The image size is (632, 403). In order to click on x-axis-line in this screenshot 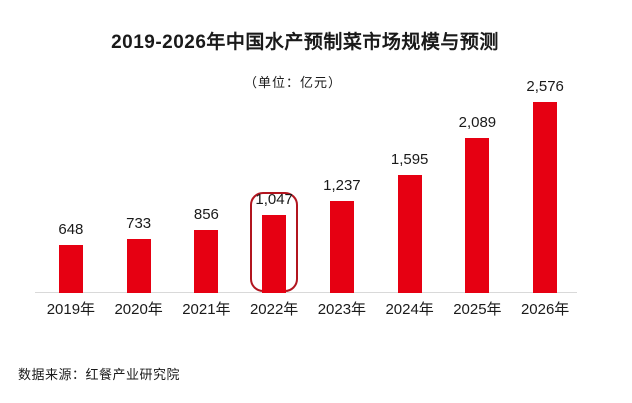, I will do `click(306, 292)`.